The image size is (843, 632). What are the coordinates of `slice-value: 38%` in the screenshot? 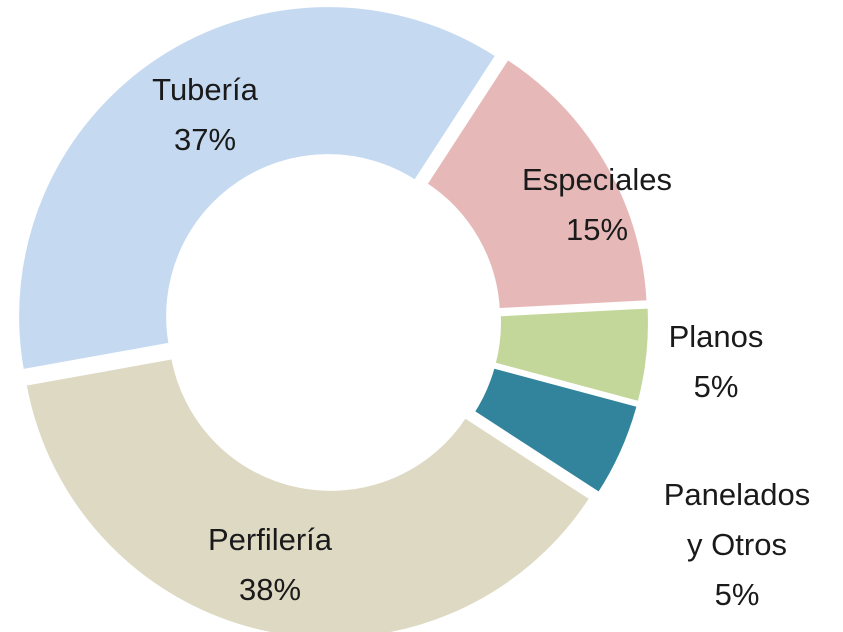 It's located at (270, 589).